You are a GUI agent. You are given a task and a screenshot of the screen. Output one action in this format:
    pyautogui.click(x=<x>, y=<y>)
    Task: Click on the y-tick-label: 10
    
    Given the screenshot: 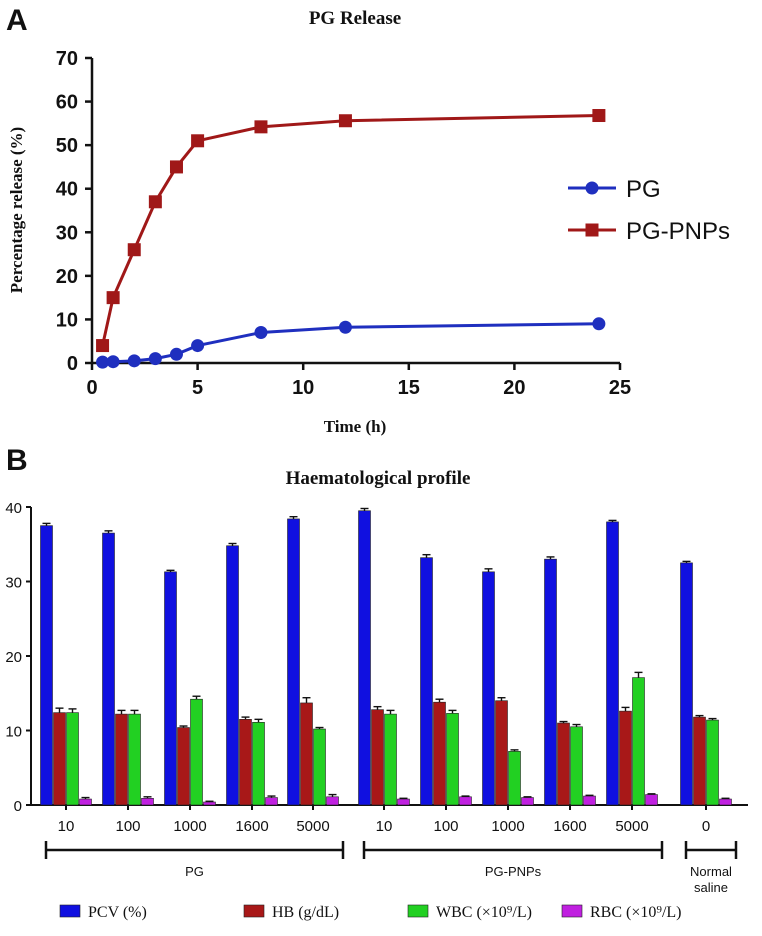 What is the action you would take?
    pyautogui.click(x=13, y=732)
    